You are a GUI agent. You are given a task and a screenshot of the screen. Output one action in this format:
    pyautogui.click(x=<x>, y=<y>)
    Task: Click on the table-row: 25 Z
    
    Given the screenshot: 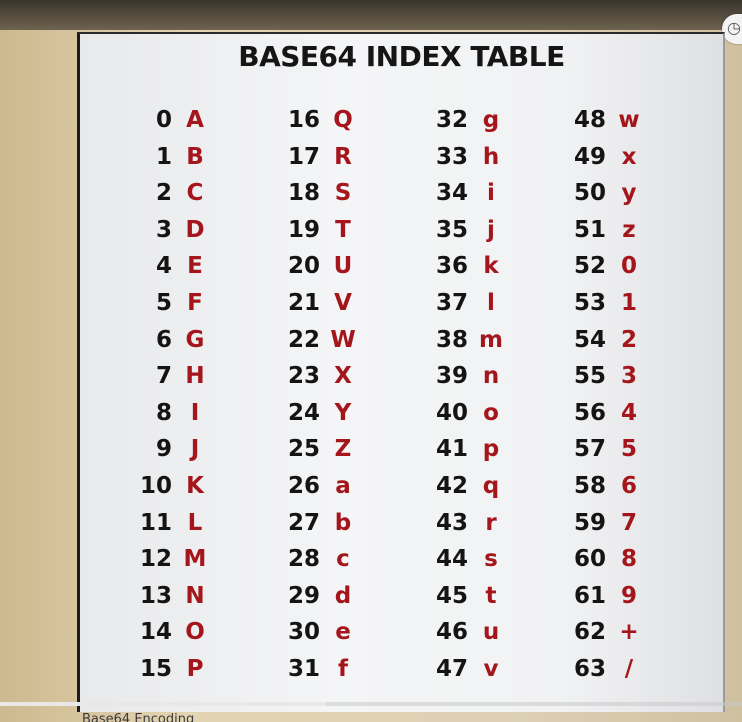 What is the action you would take?
    pyautogui.click(x=314, y=449)
    